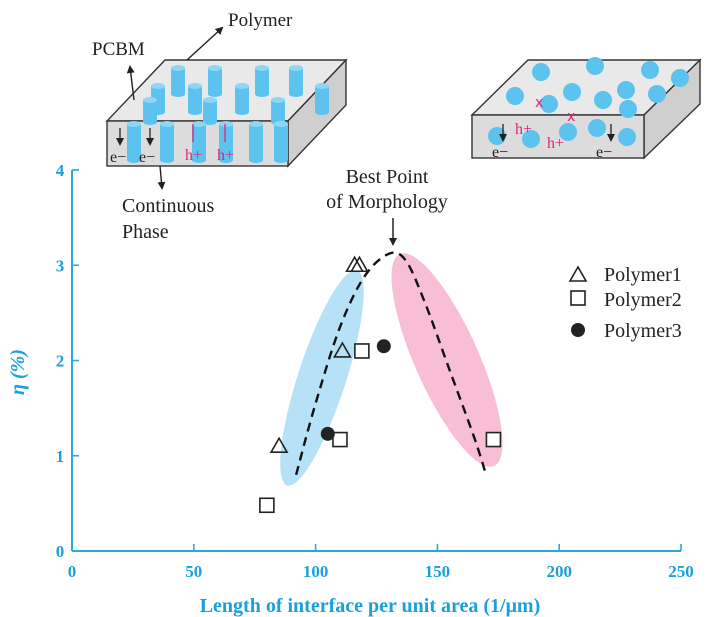 The width and height of the screenshot is (706, 617). I want to click on continuous-label-line2: Phase, so click(145, 232).